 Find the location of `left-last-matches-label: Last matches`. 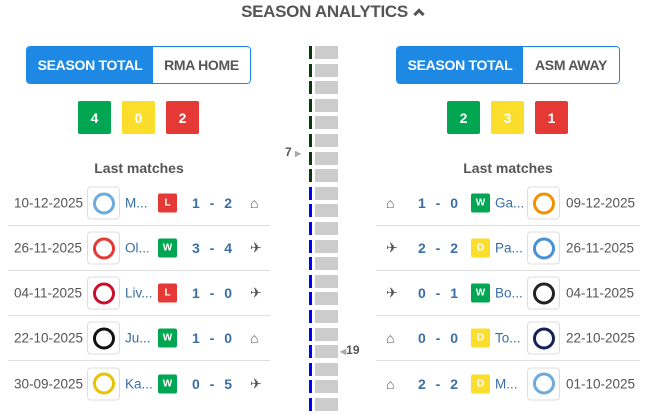

left-last-matches-label: Last matches is located at coordinates (139, 168).